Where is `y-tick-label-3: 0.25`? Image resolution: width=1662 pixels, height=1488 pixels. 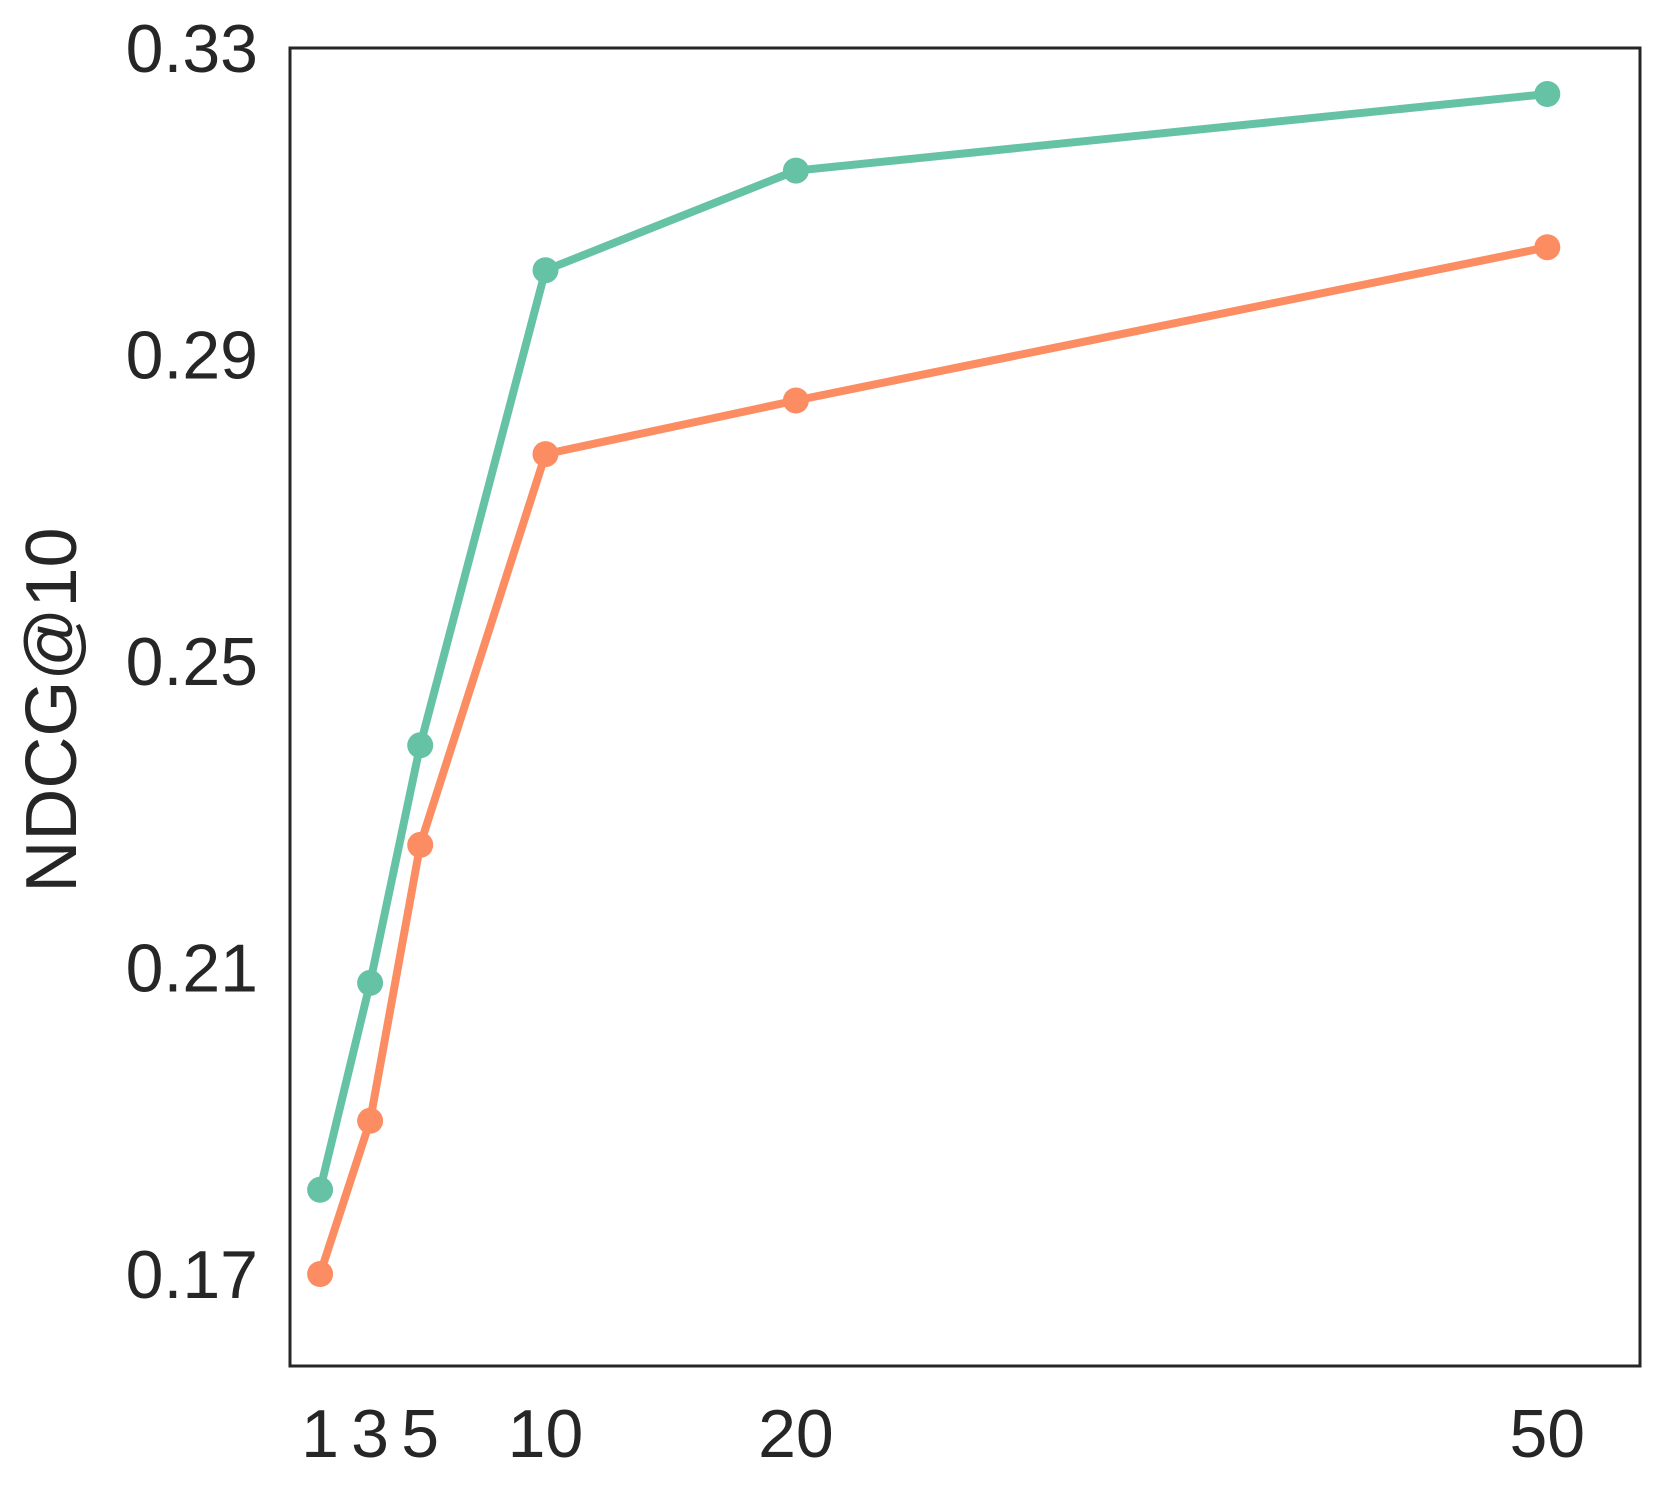
y-tick-label-3: 0.25 is located at coordinates (192, 662).